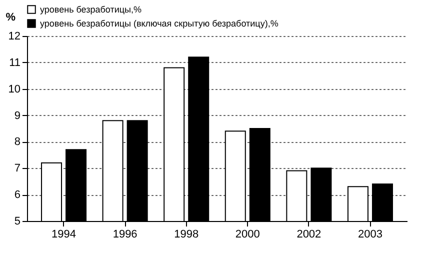 The image size is (427, 275). I want to click on y-tick-label: 10, so click(14, 89).